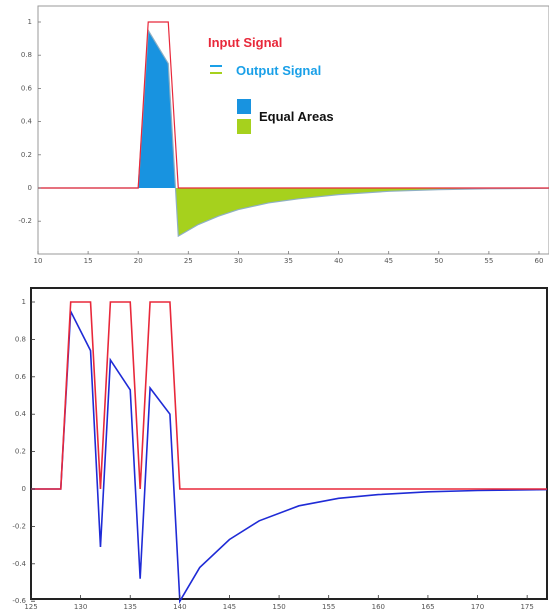 The image size is (549, 615). Describe the element at coordinates (378, 607) in the screenshot. I see `bottom-xtick-label: 160` at that location.